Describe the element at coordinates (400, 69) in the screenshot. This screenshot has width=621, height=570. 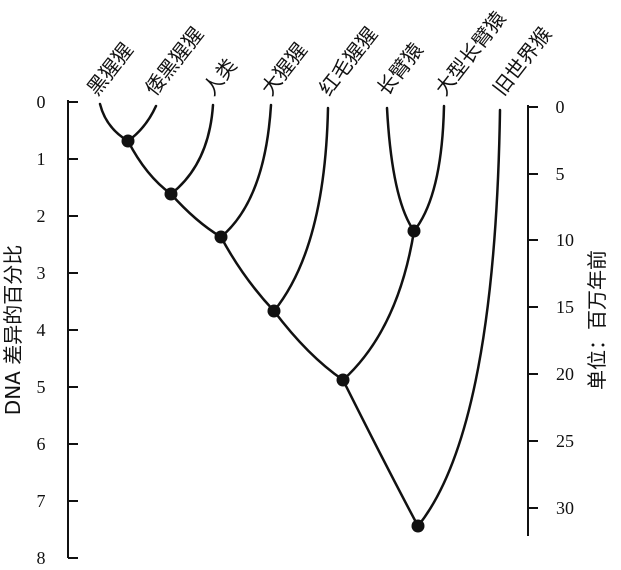
I see `species-label-gibbon: 长臂猿` at that location.